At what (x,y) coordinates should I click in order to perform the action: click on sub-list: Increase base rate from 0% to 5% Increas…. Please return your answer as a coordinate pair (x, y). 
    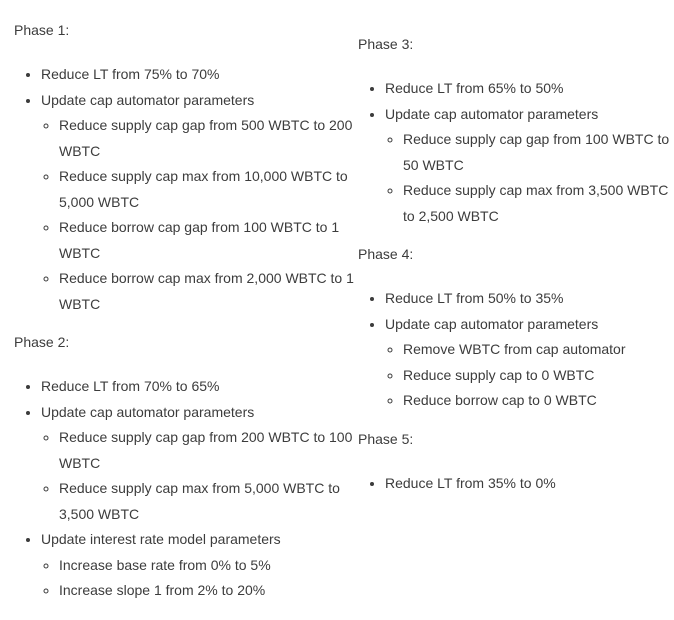
    Looking at the image, I should click on (197, 578).